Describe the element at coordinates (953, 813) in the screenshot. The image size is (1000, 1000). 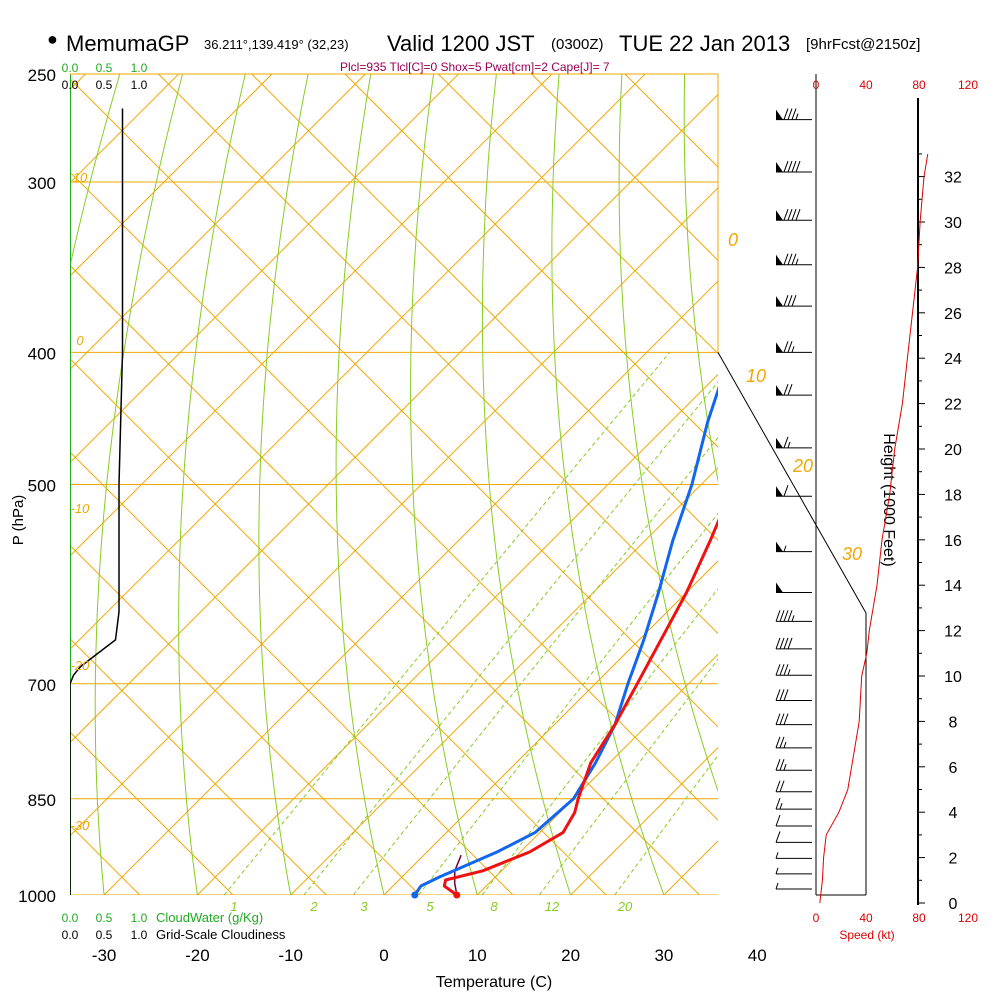
I see `height-tick-label: 4` at that location.